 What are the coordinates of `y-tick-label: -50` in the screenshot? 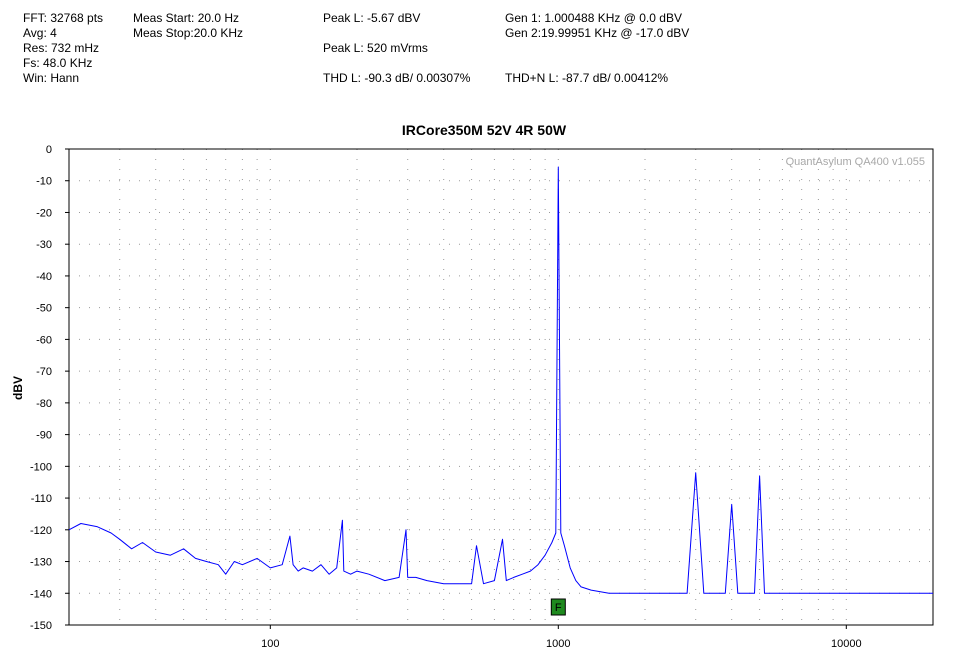 It's located at (44, 309).